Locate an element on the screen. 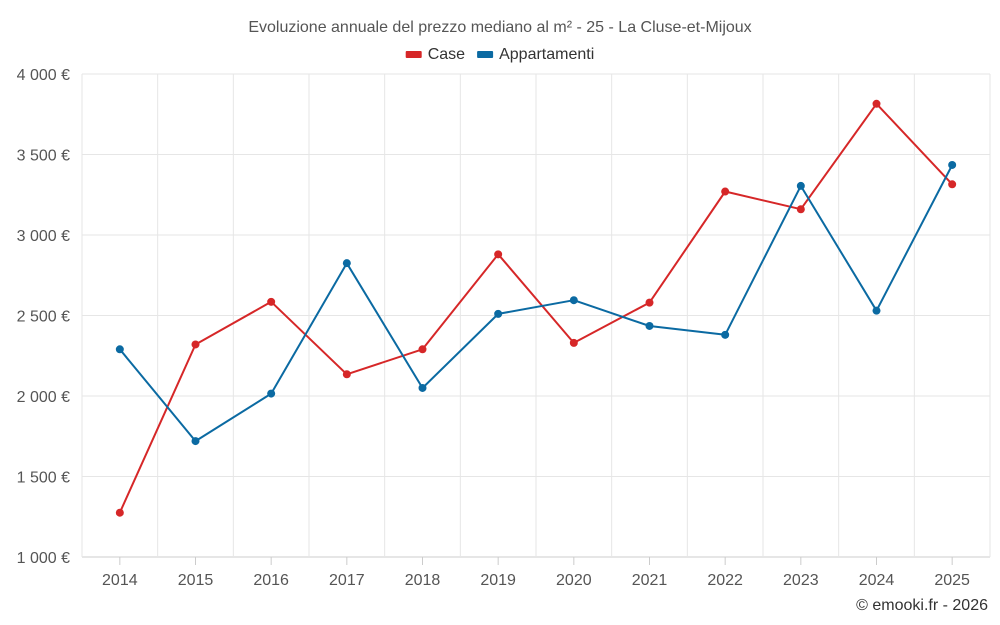 The height and width of the screenshot is (625, 1000). credit-text: © emooki.fr - 2026 is located at coordinates (922, 605).